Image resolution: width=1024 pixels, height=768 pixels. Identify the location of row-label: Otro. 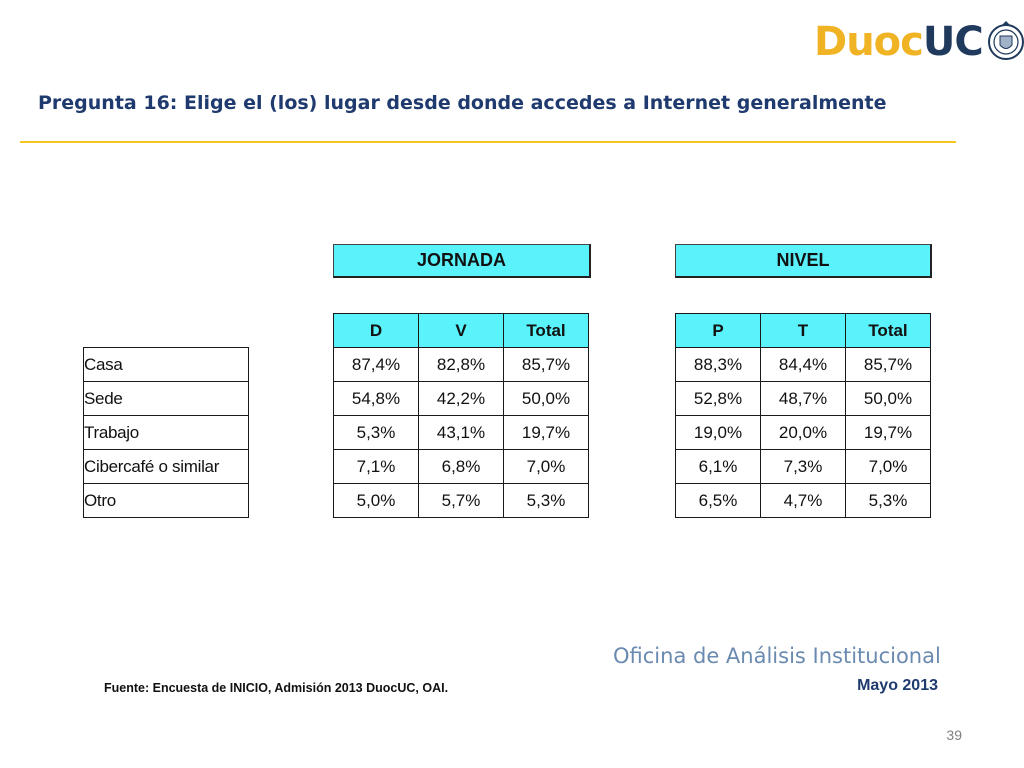
(166, 500).